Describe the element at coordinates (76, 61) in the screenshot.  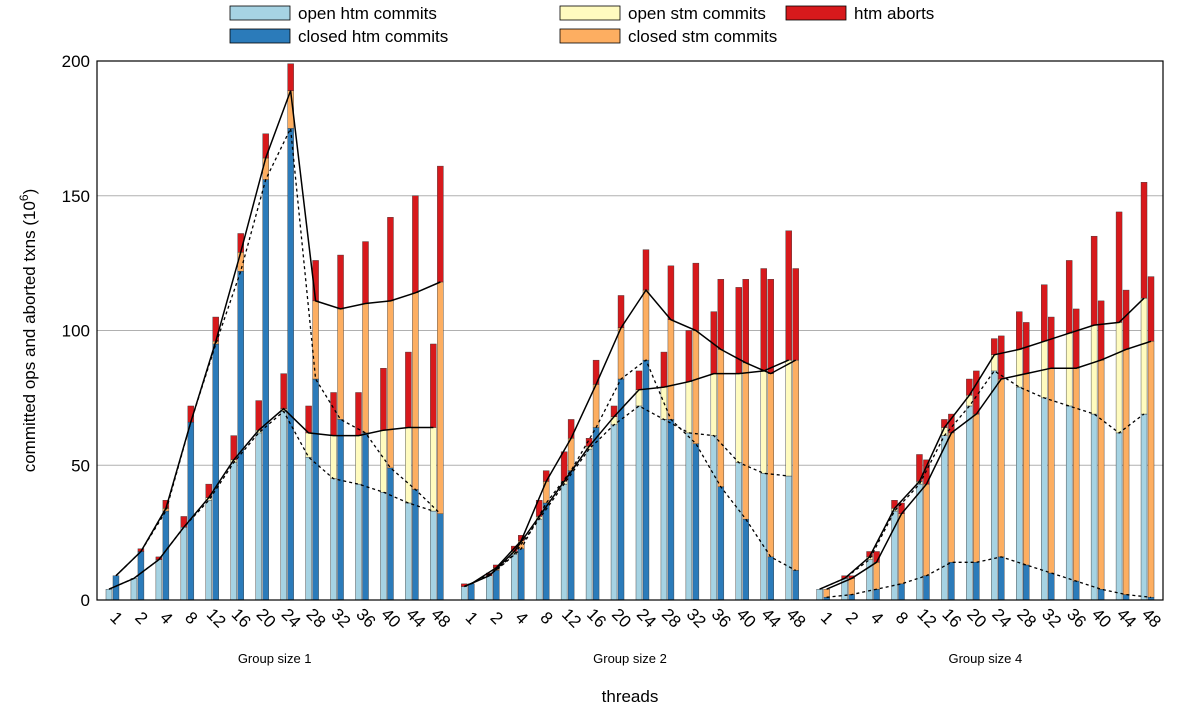
I see `y-tick-label: 200` at that location.